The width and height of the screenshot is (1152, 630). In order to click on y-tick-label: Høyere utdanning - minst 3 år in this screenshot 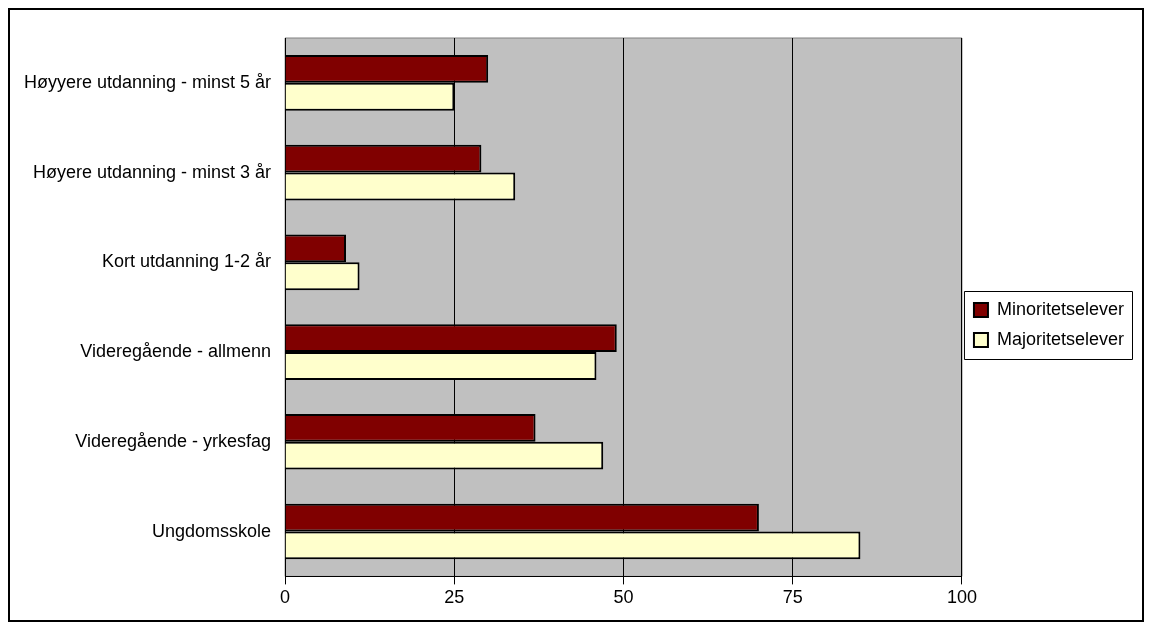, I will do `click(152, 171)`.